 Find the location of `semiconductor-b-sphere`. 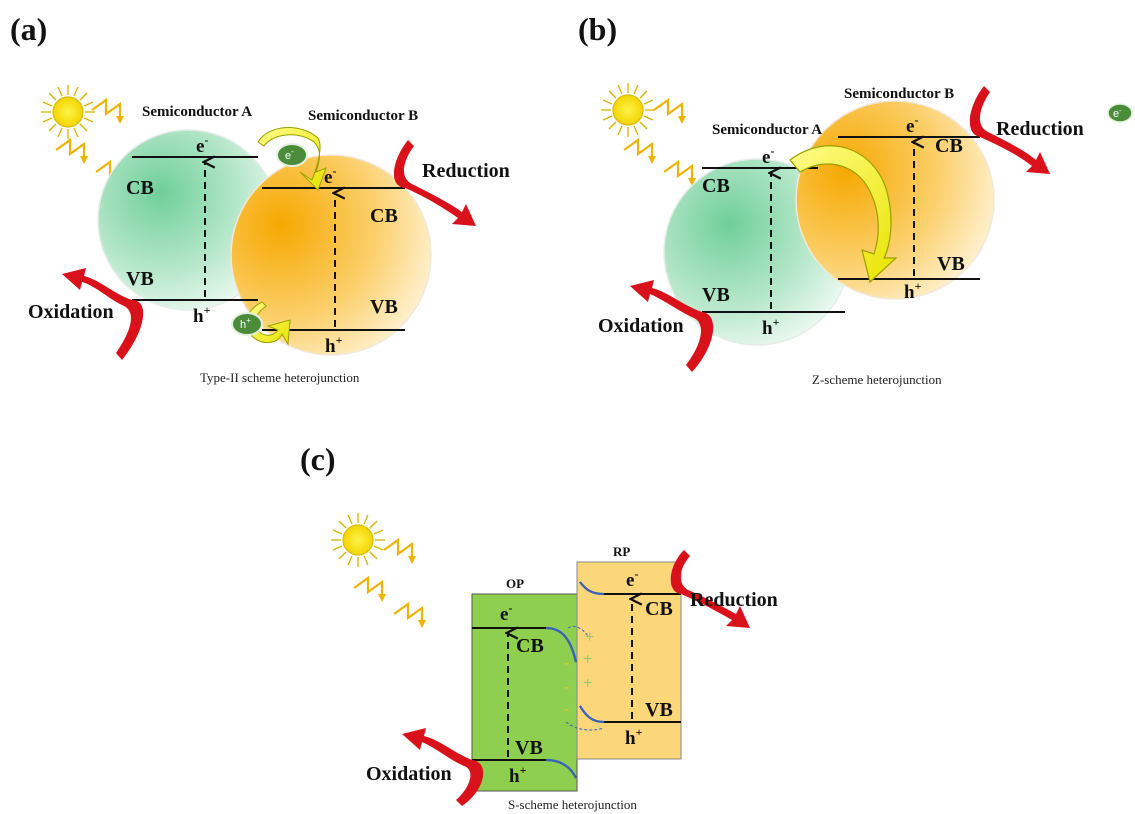

semiconductor-b-sphere is located at coordinates (331, 255).